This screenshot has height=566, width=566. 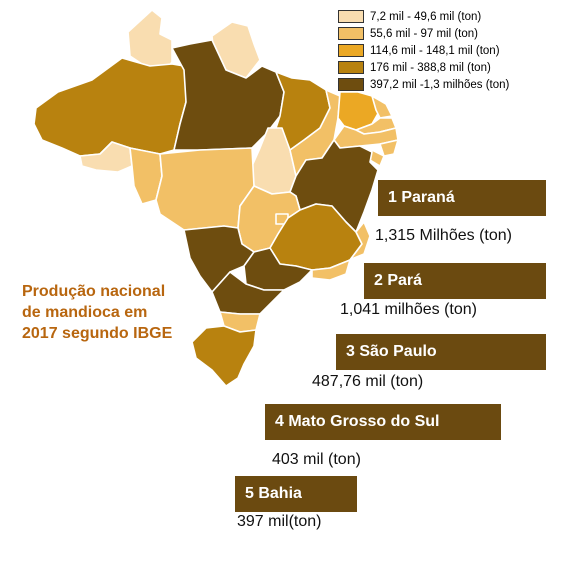 I want to click on ranking-value-3: 487,76 mil (ton), so click(x=368, y=381).